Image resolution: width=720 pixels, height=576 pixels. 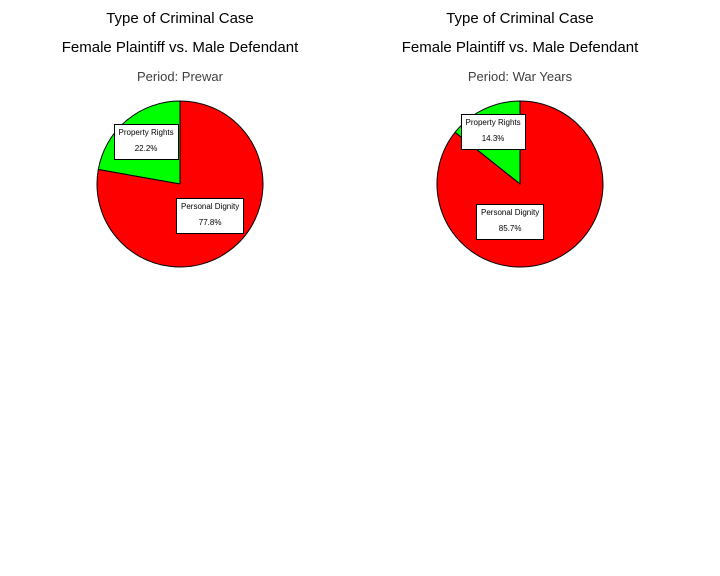 What do you see at coordinates (510, 228) in the screenshot?
I see `slice-label-percent: 85.7%` at bounding box center [510, 228].